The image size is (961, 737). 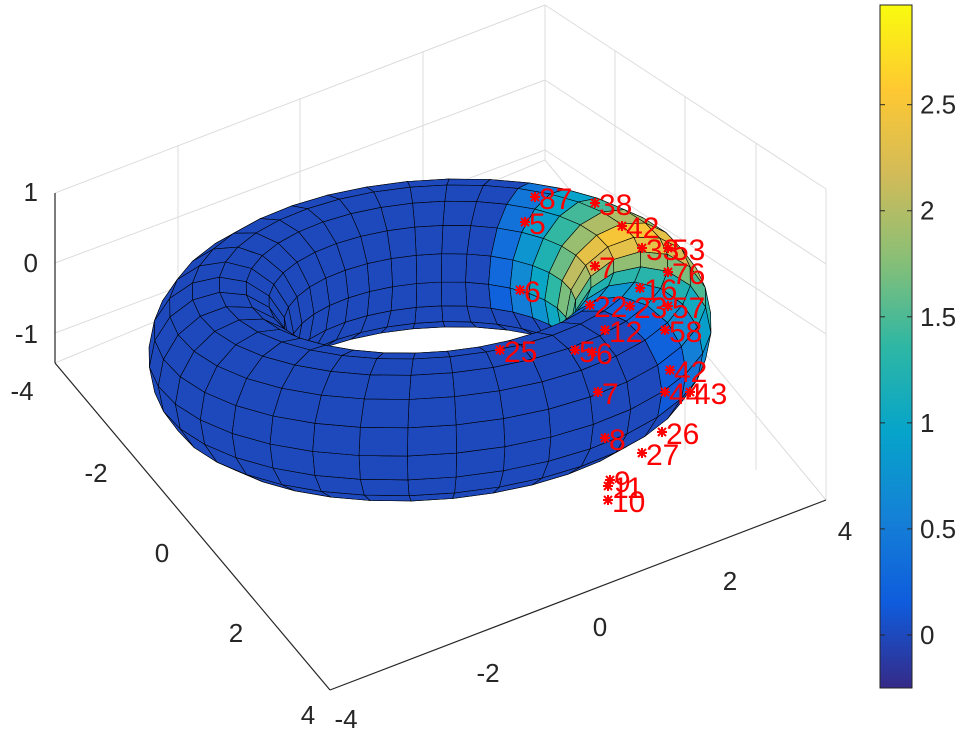 What do you see at coordinates (520, 352) in the screenshot?
I see `marker-label: 25` at bounding box center [520, 352].